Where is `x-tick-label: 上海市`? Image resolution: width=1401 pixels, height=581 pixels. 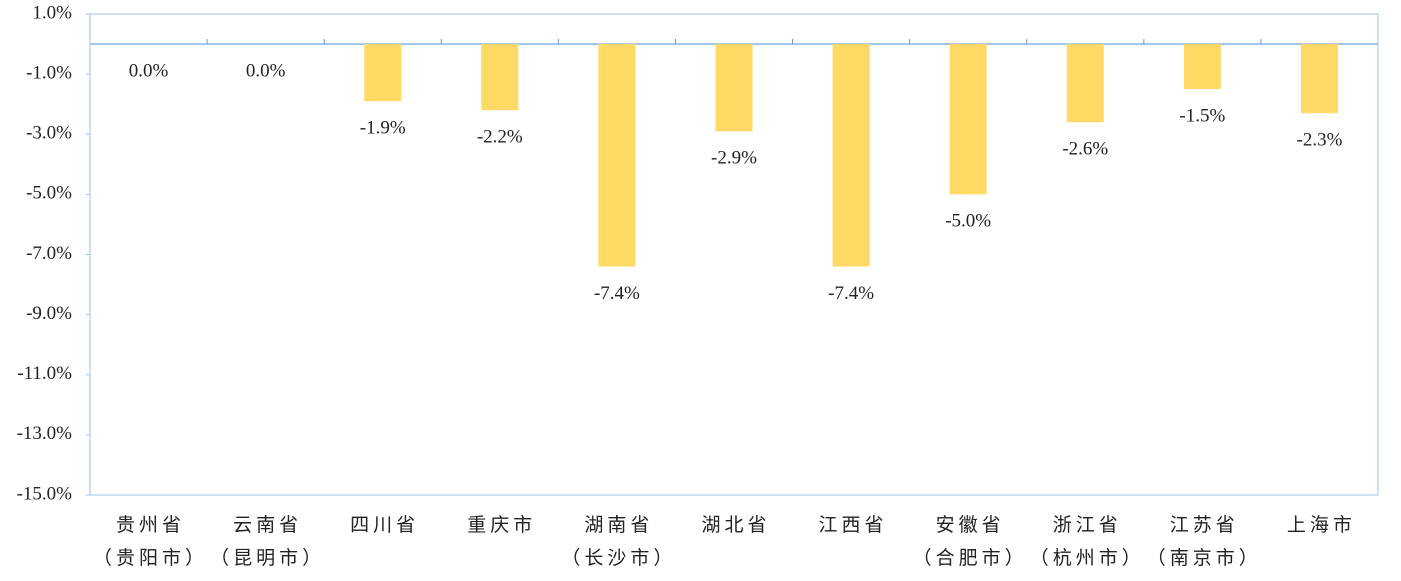
x-tick-label: 上海市 is located at coordinates (1321, 525).